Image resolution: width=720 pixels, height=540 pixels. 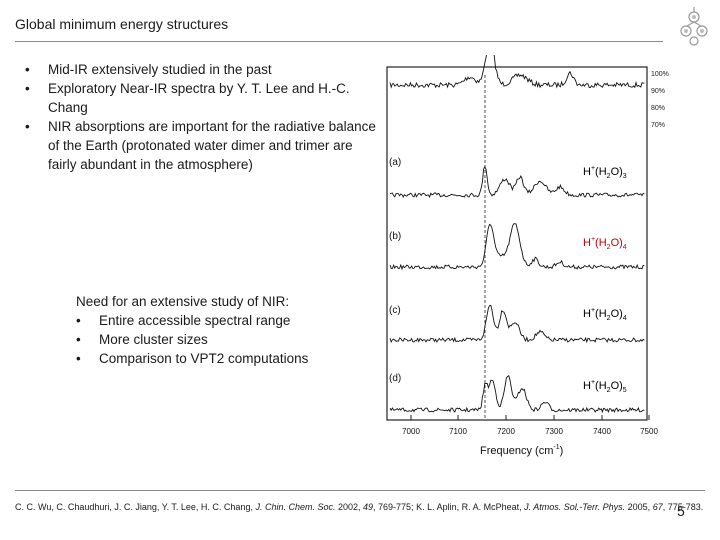 I want to click on panel-letter: (d), so click(x=395, y=378).